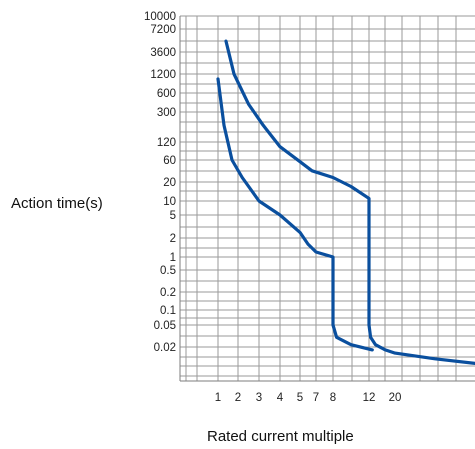 This screenshot has height=449, width=475. What do you see at coordinates (300, 398) in the screenshot?
I see `x-tick-label: 5` at bounding box center [300, 398].